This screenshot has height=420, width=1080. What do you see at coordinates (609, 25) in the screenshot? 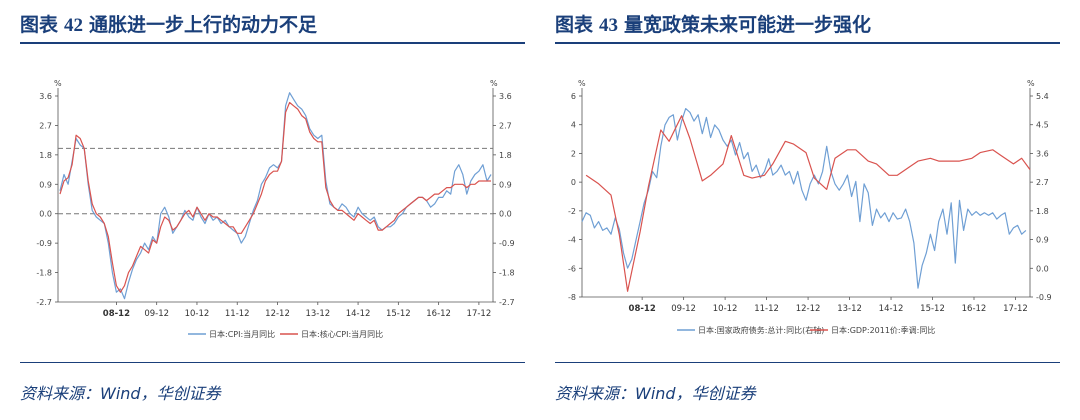
I see `figure-number: 43` at bounding box center [609, 25].